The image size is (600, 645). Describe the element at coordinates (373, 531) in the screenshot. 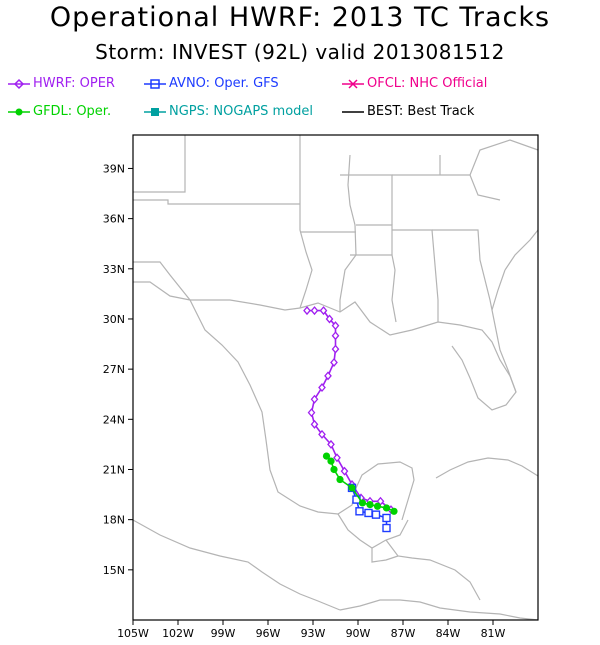

I see `yucatan` at that location.